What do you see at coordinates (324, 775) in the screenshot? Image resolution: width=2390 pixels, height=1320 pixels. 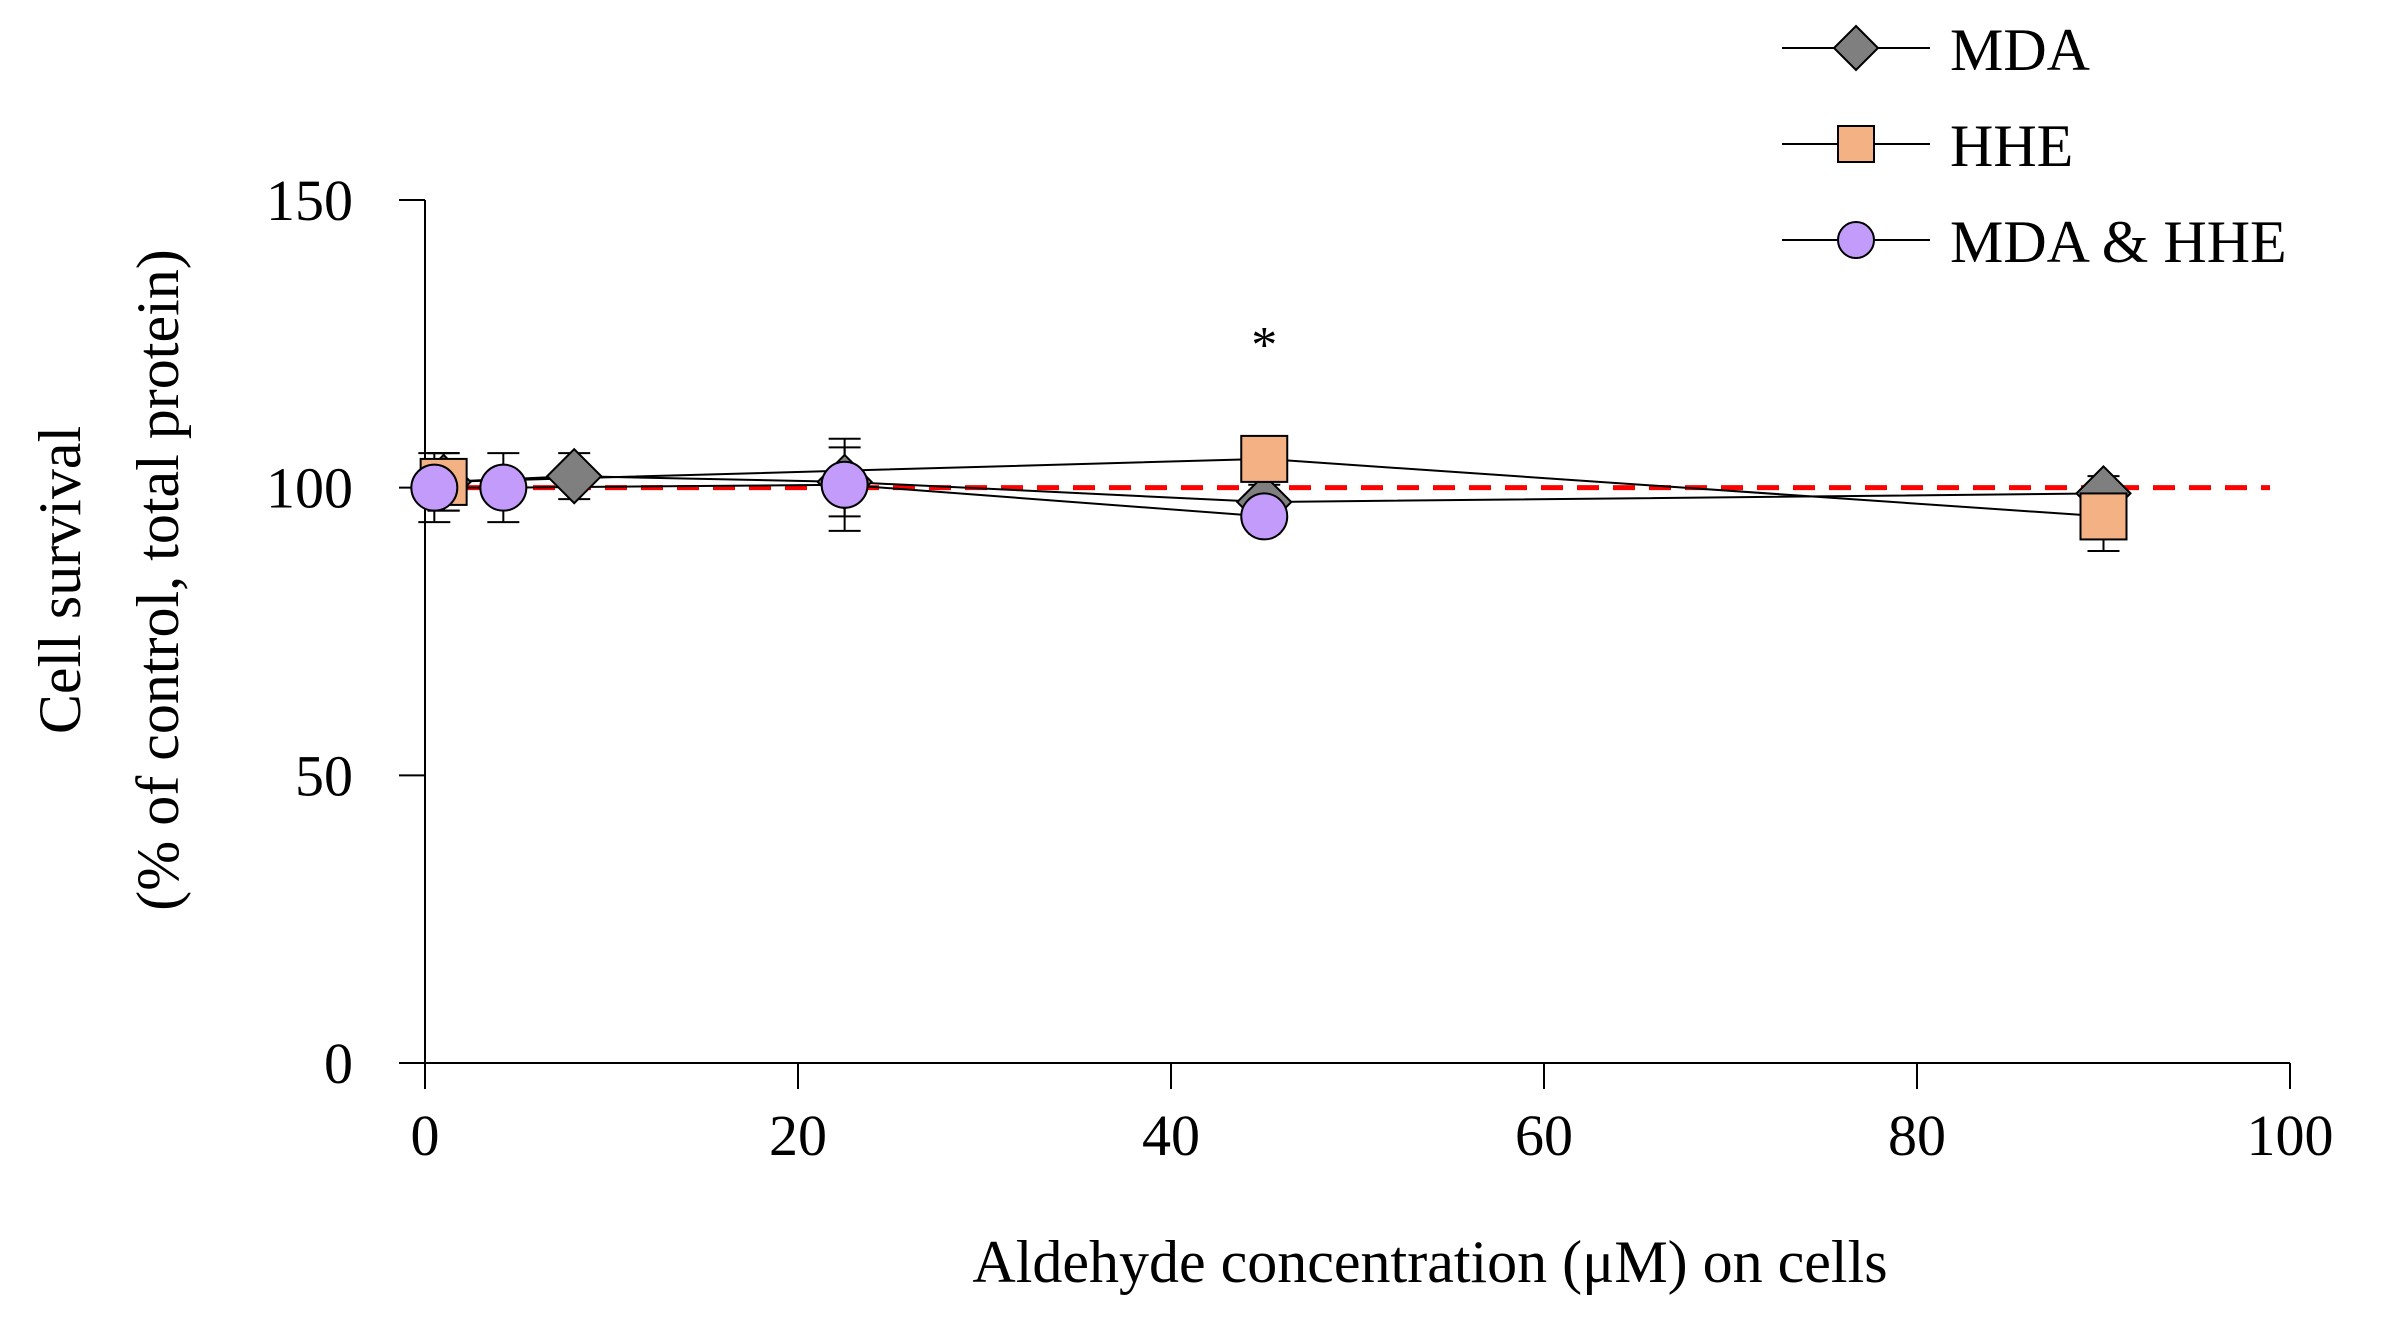 I see `y-tick-label: 50` at bounding box center [324, 775].